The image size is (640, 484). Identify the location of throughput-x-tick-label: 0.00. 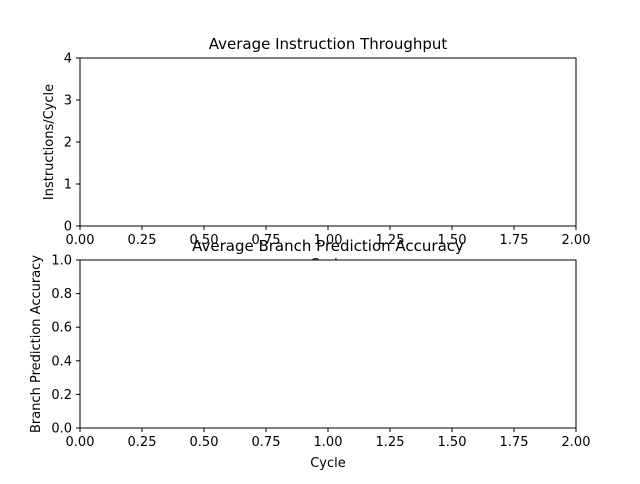
(80, 240).